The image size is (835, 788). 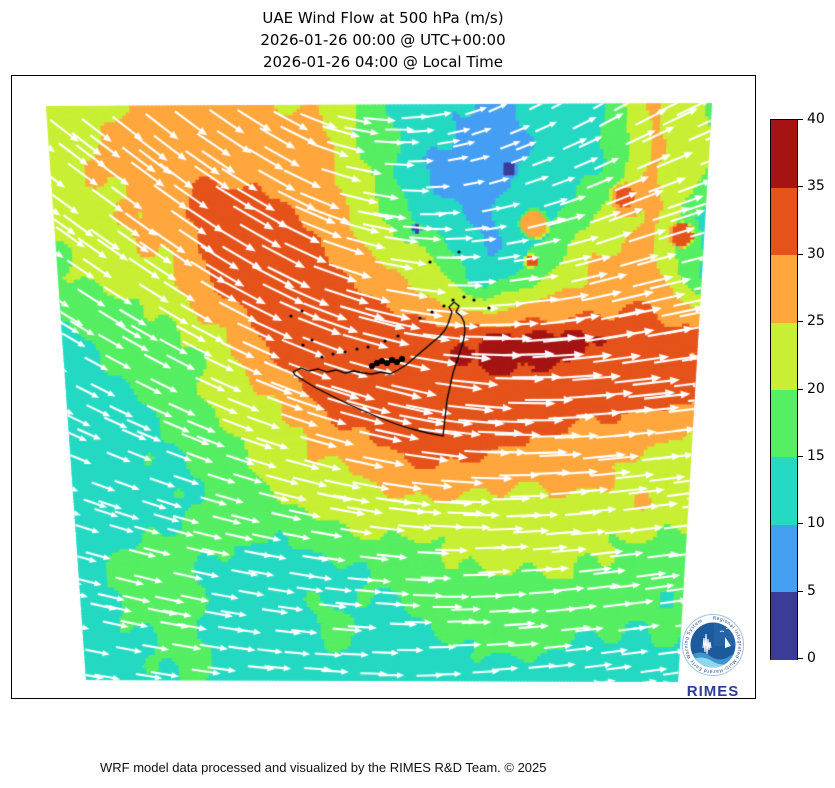 I want to click on plot-title-line-2: 2026-01-26 00:00 @ UTC+00:00, so click(x=383, y=40).